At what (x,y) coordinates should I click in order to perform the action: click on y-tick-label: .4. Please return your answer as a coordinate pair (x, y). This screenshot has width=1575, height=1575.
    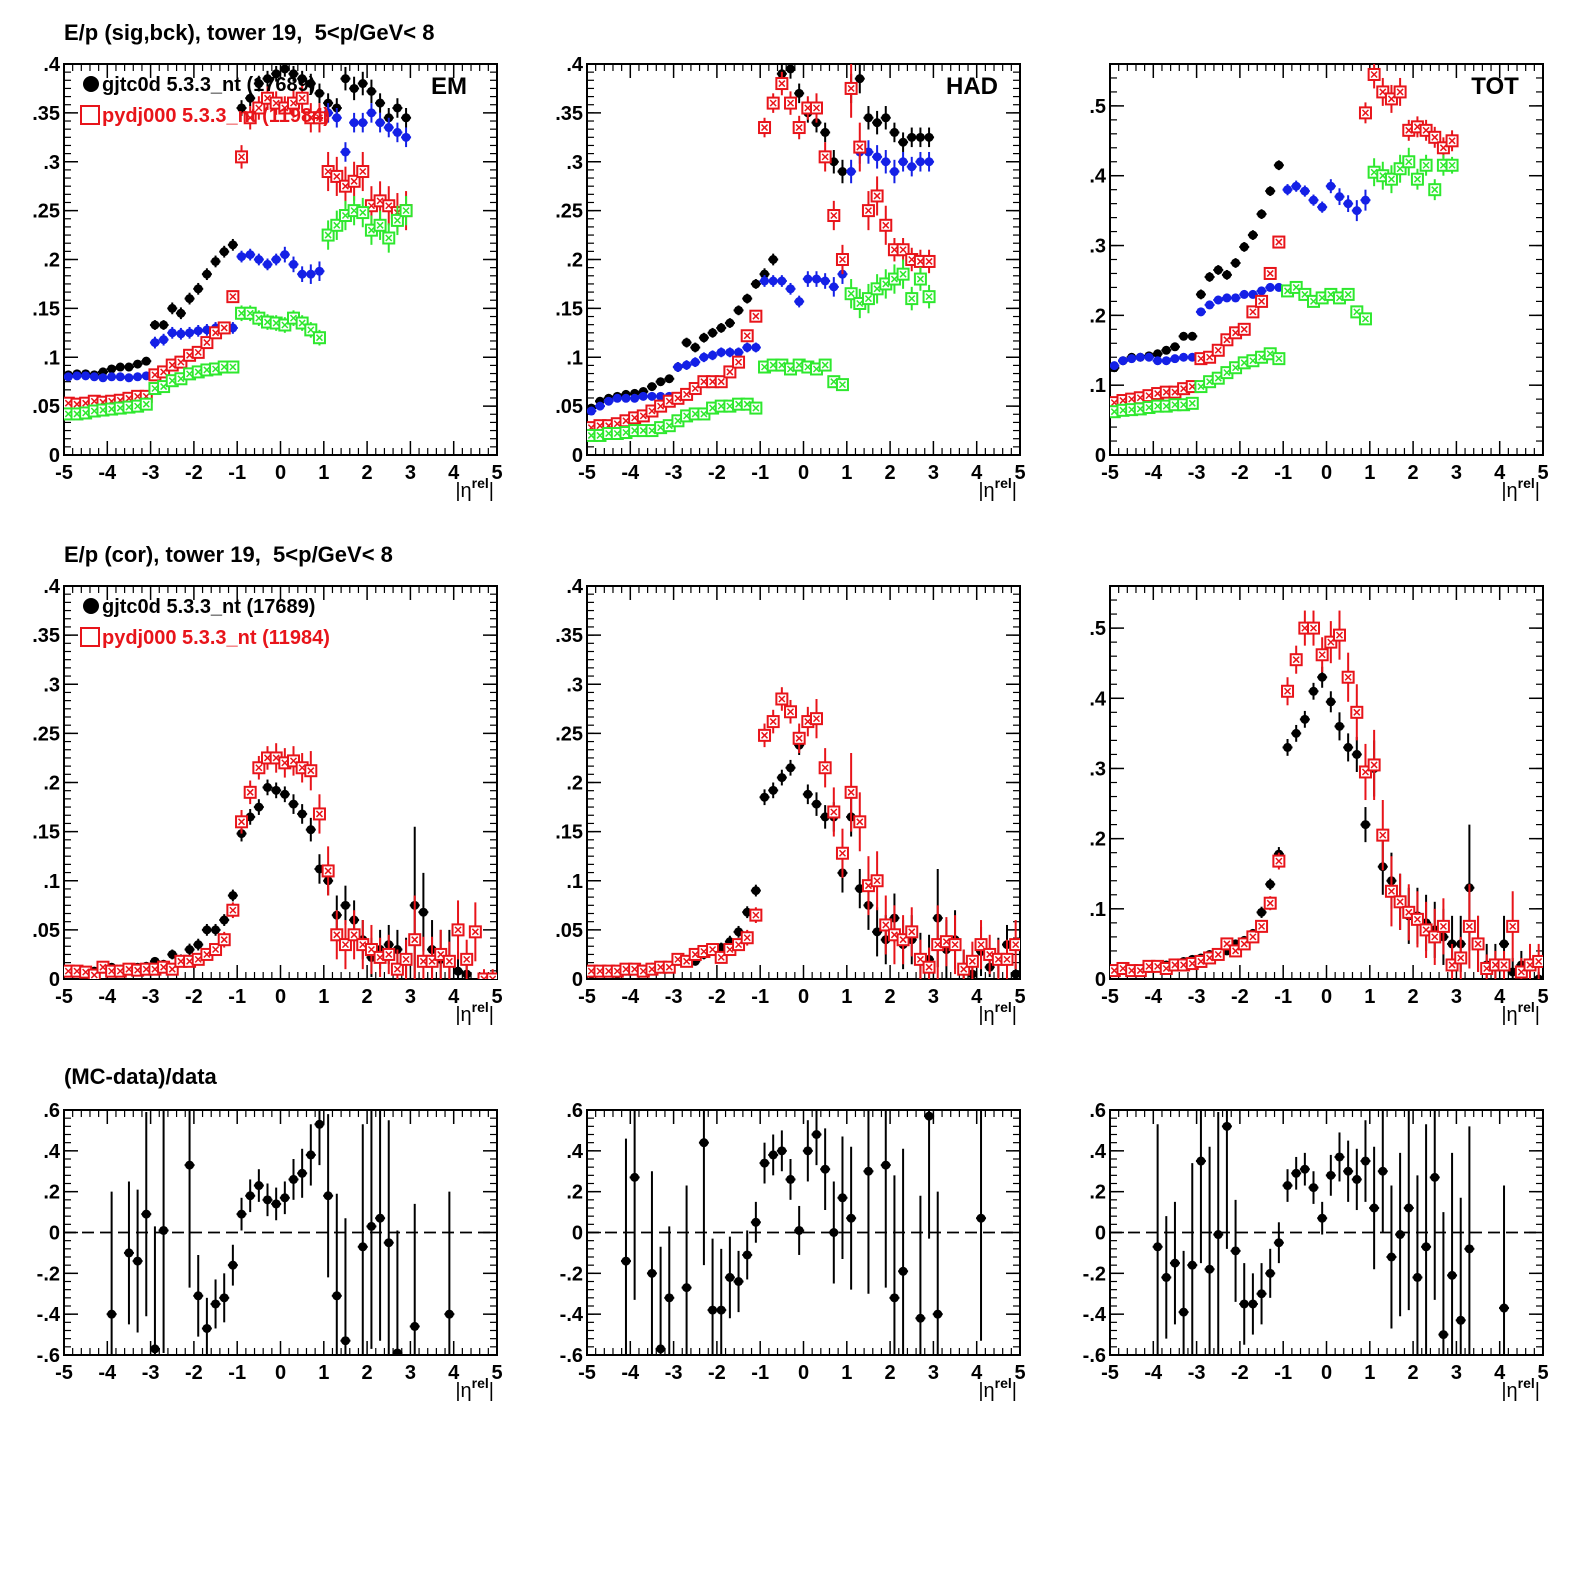
    Looking at the image, I should click on (52, 65).